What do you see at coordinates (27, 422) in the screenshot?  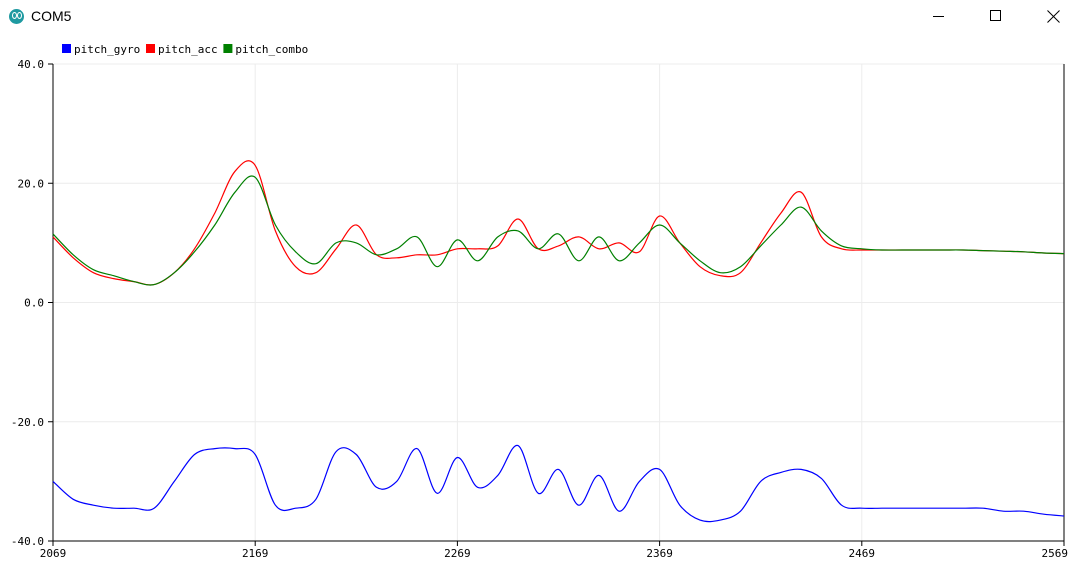 I see `y-tick-label: -20.0` at bounding box center [27, 422].